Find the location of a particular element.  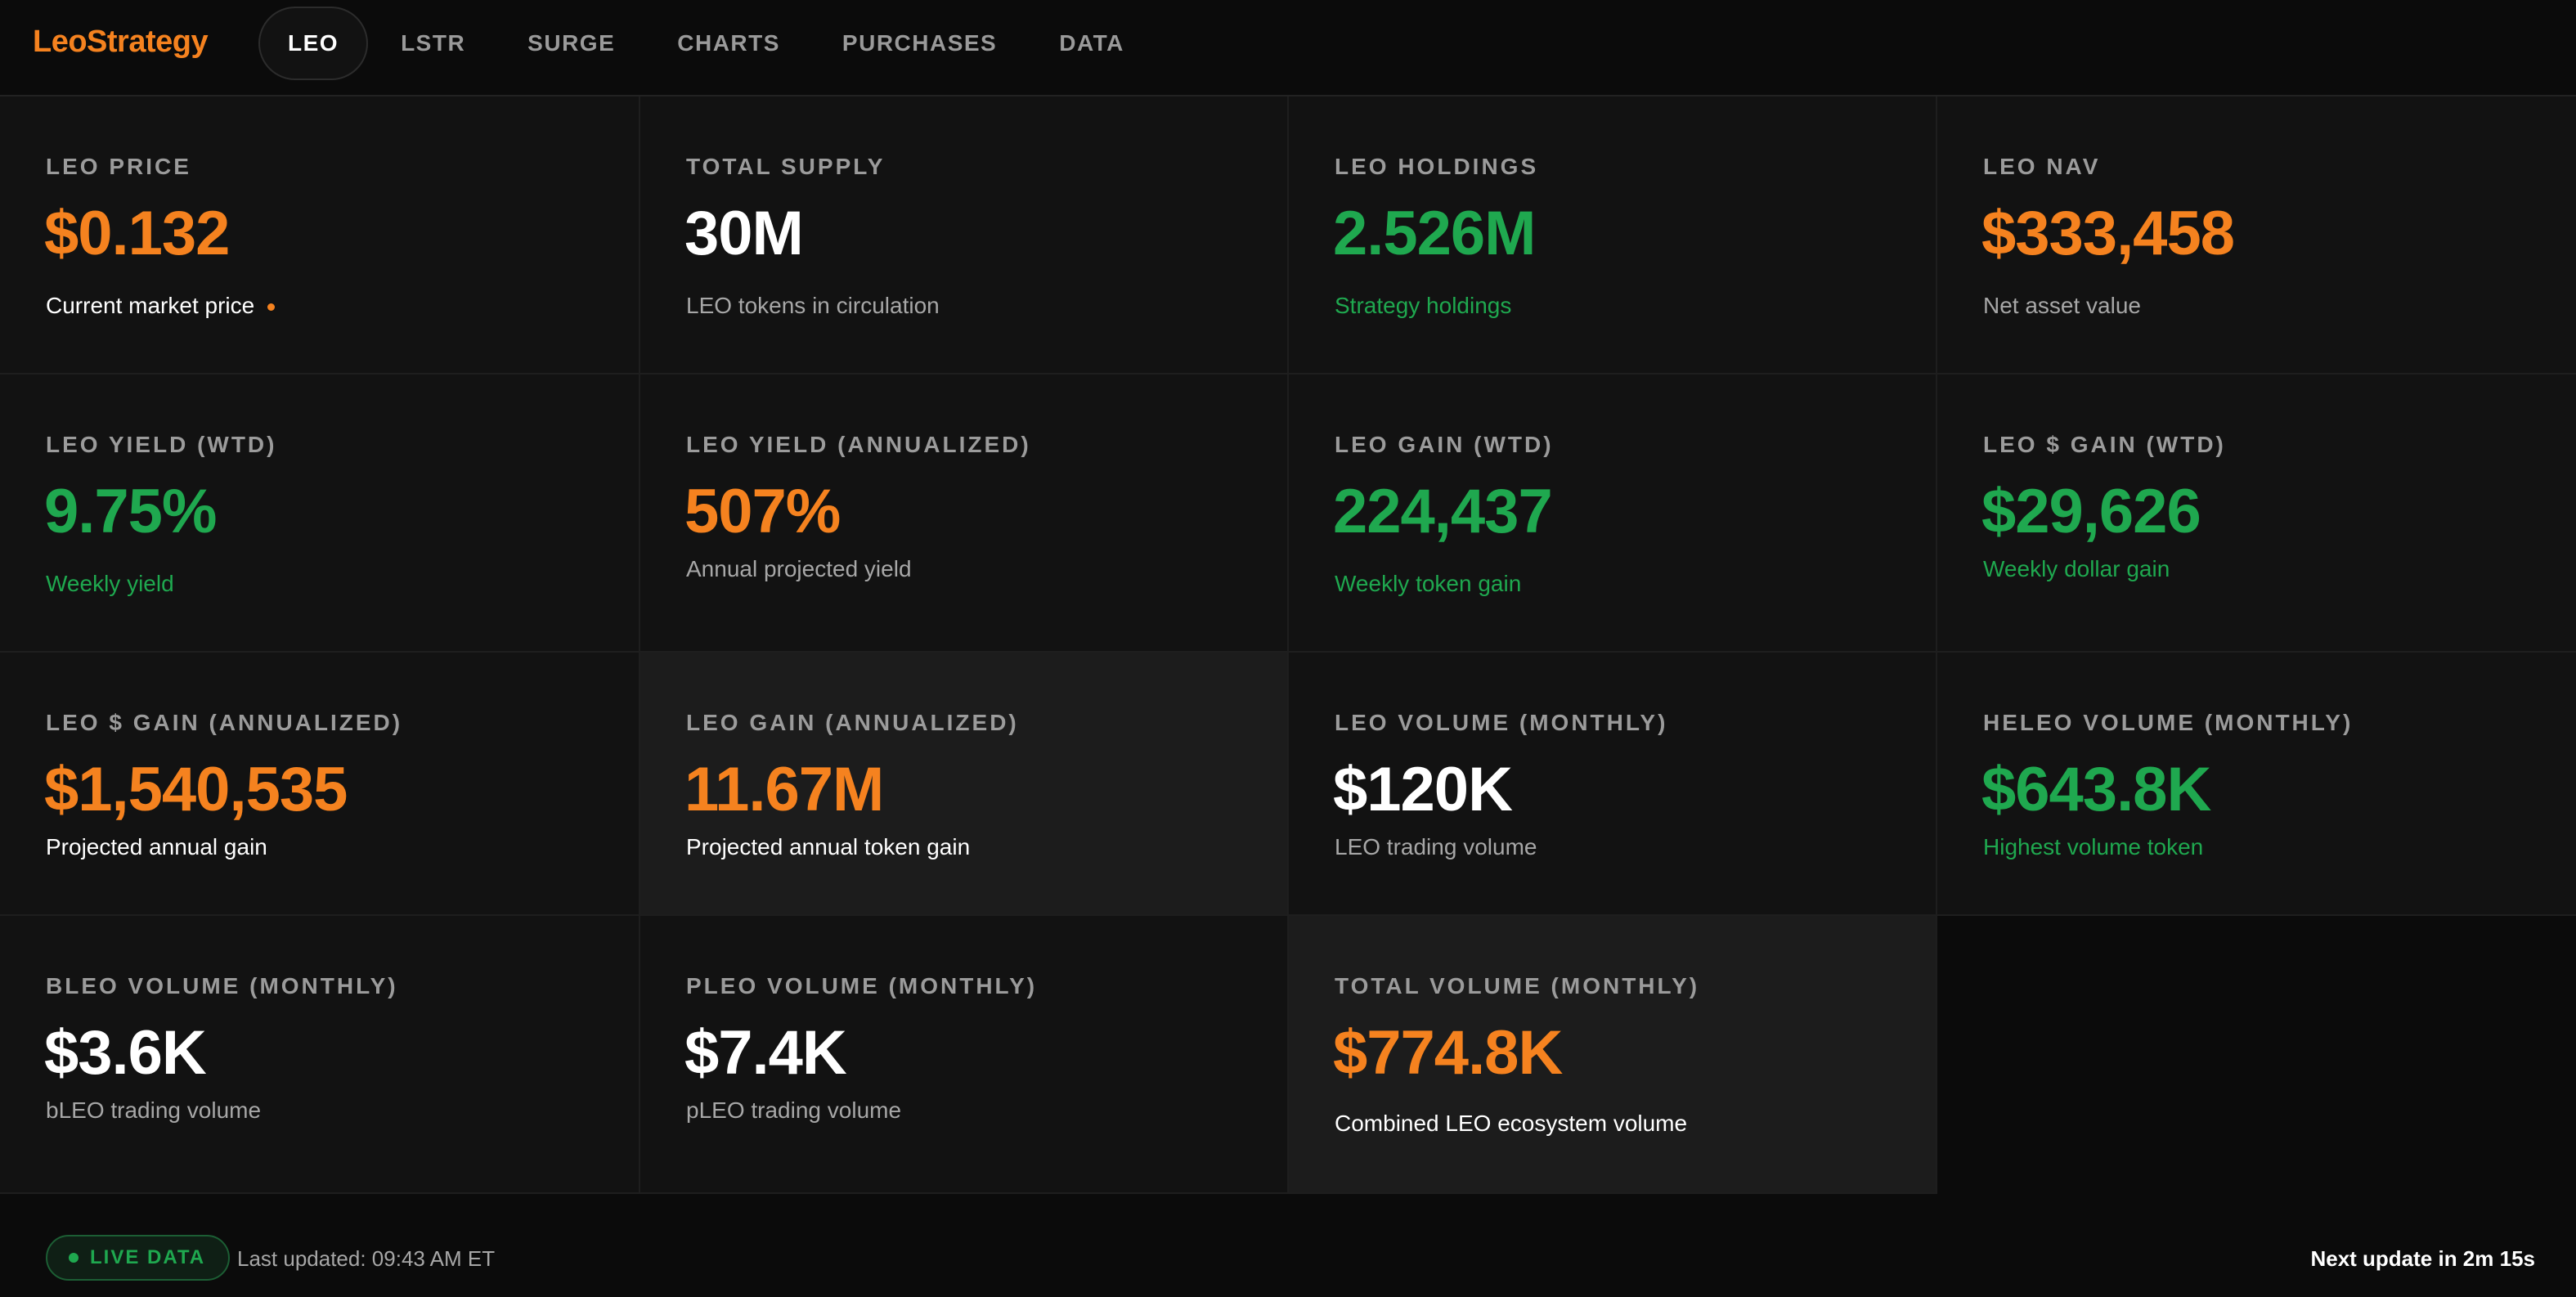

card-subtitle: Strategy holdings is located at coordinates (1424, 305).